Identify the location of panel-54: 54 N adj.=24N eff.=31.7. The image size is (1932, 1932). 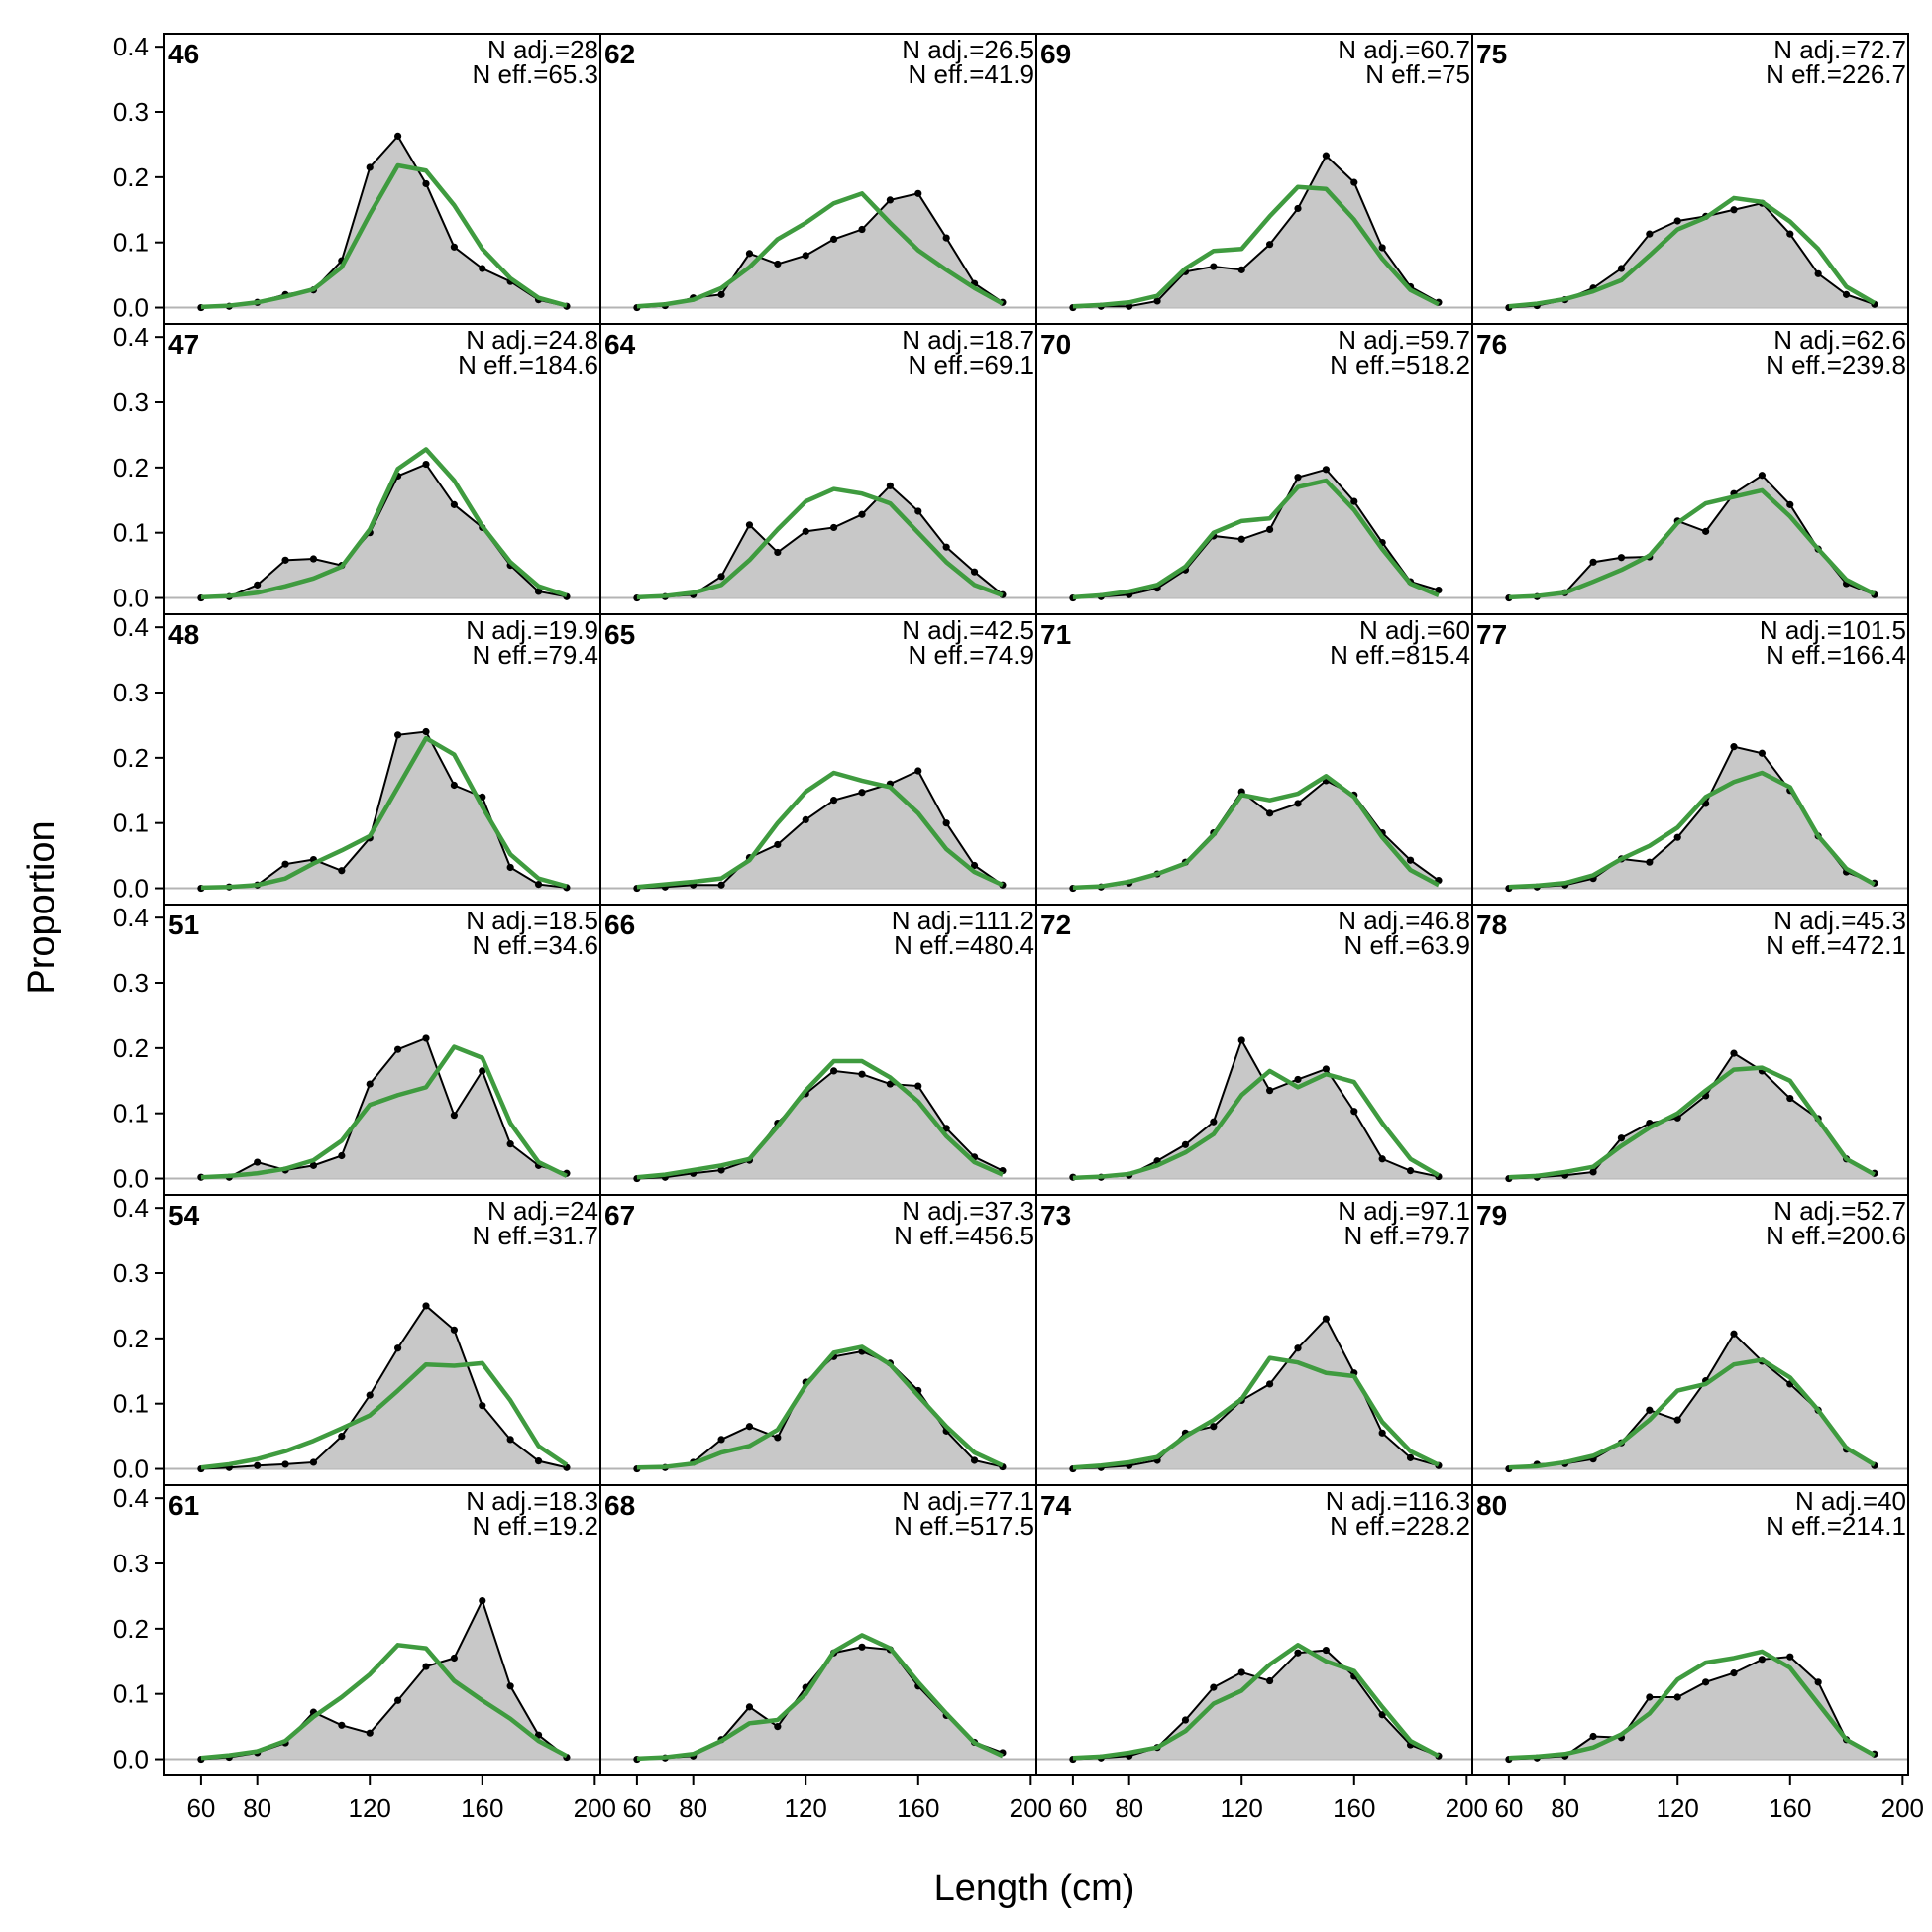
(382, 1340).